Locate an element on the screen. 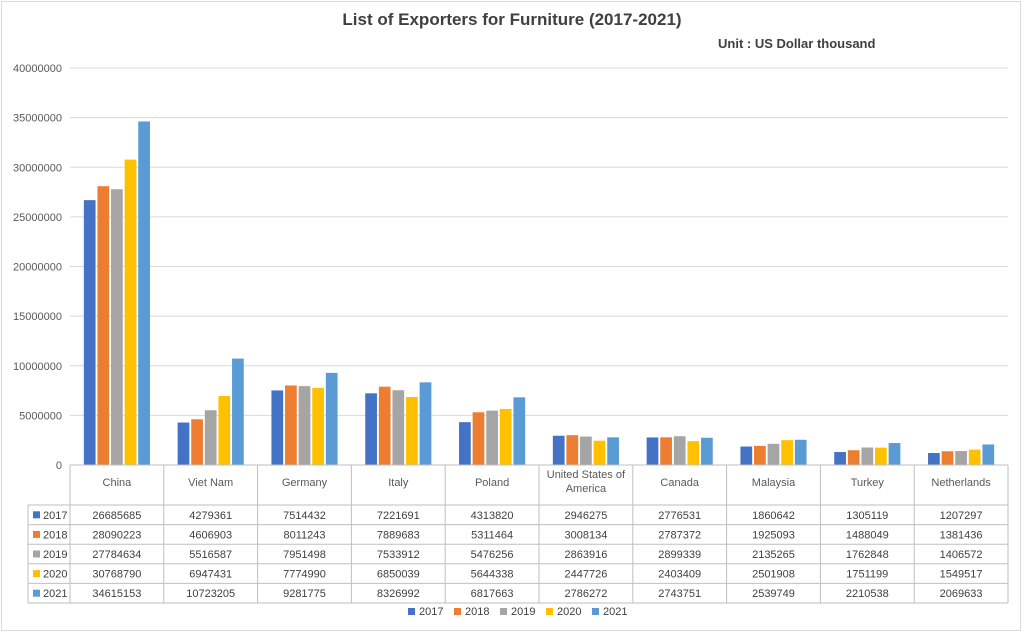  data-label: 5516587 is located at coordinates (210, 555).